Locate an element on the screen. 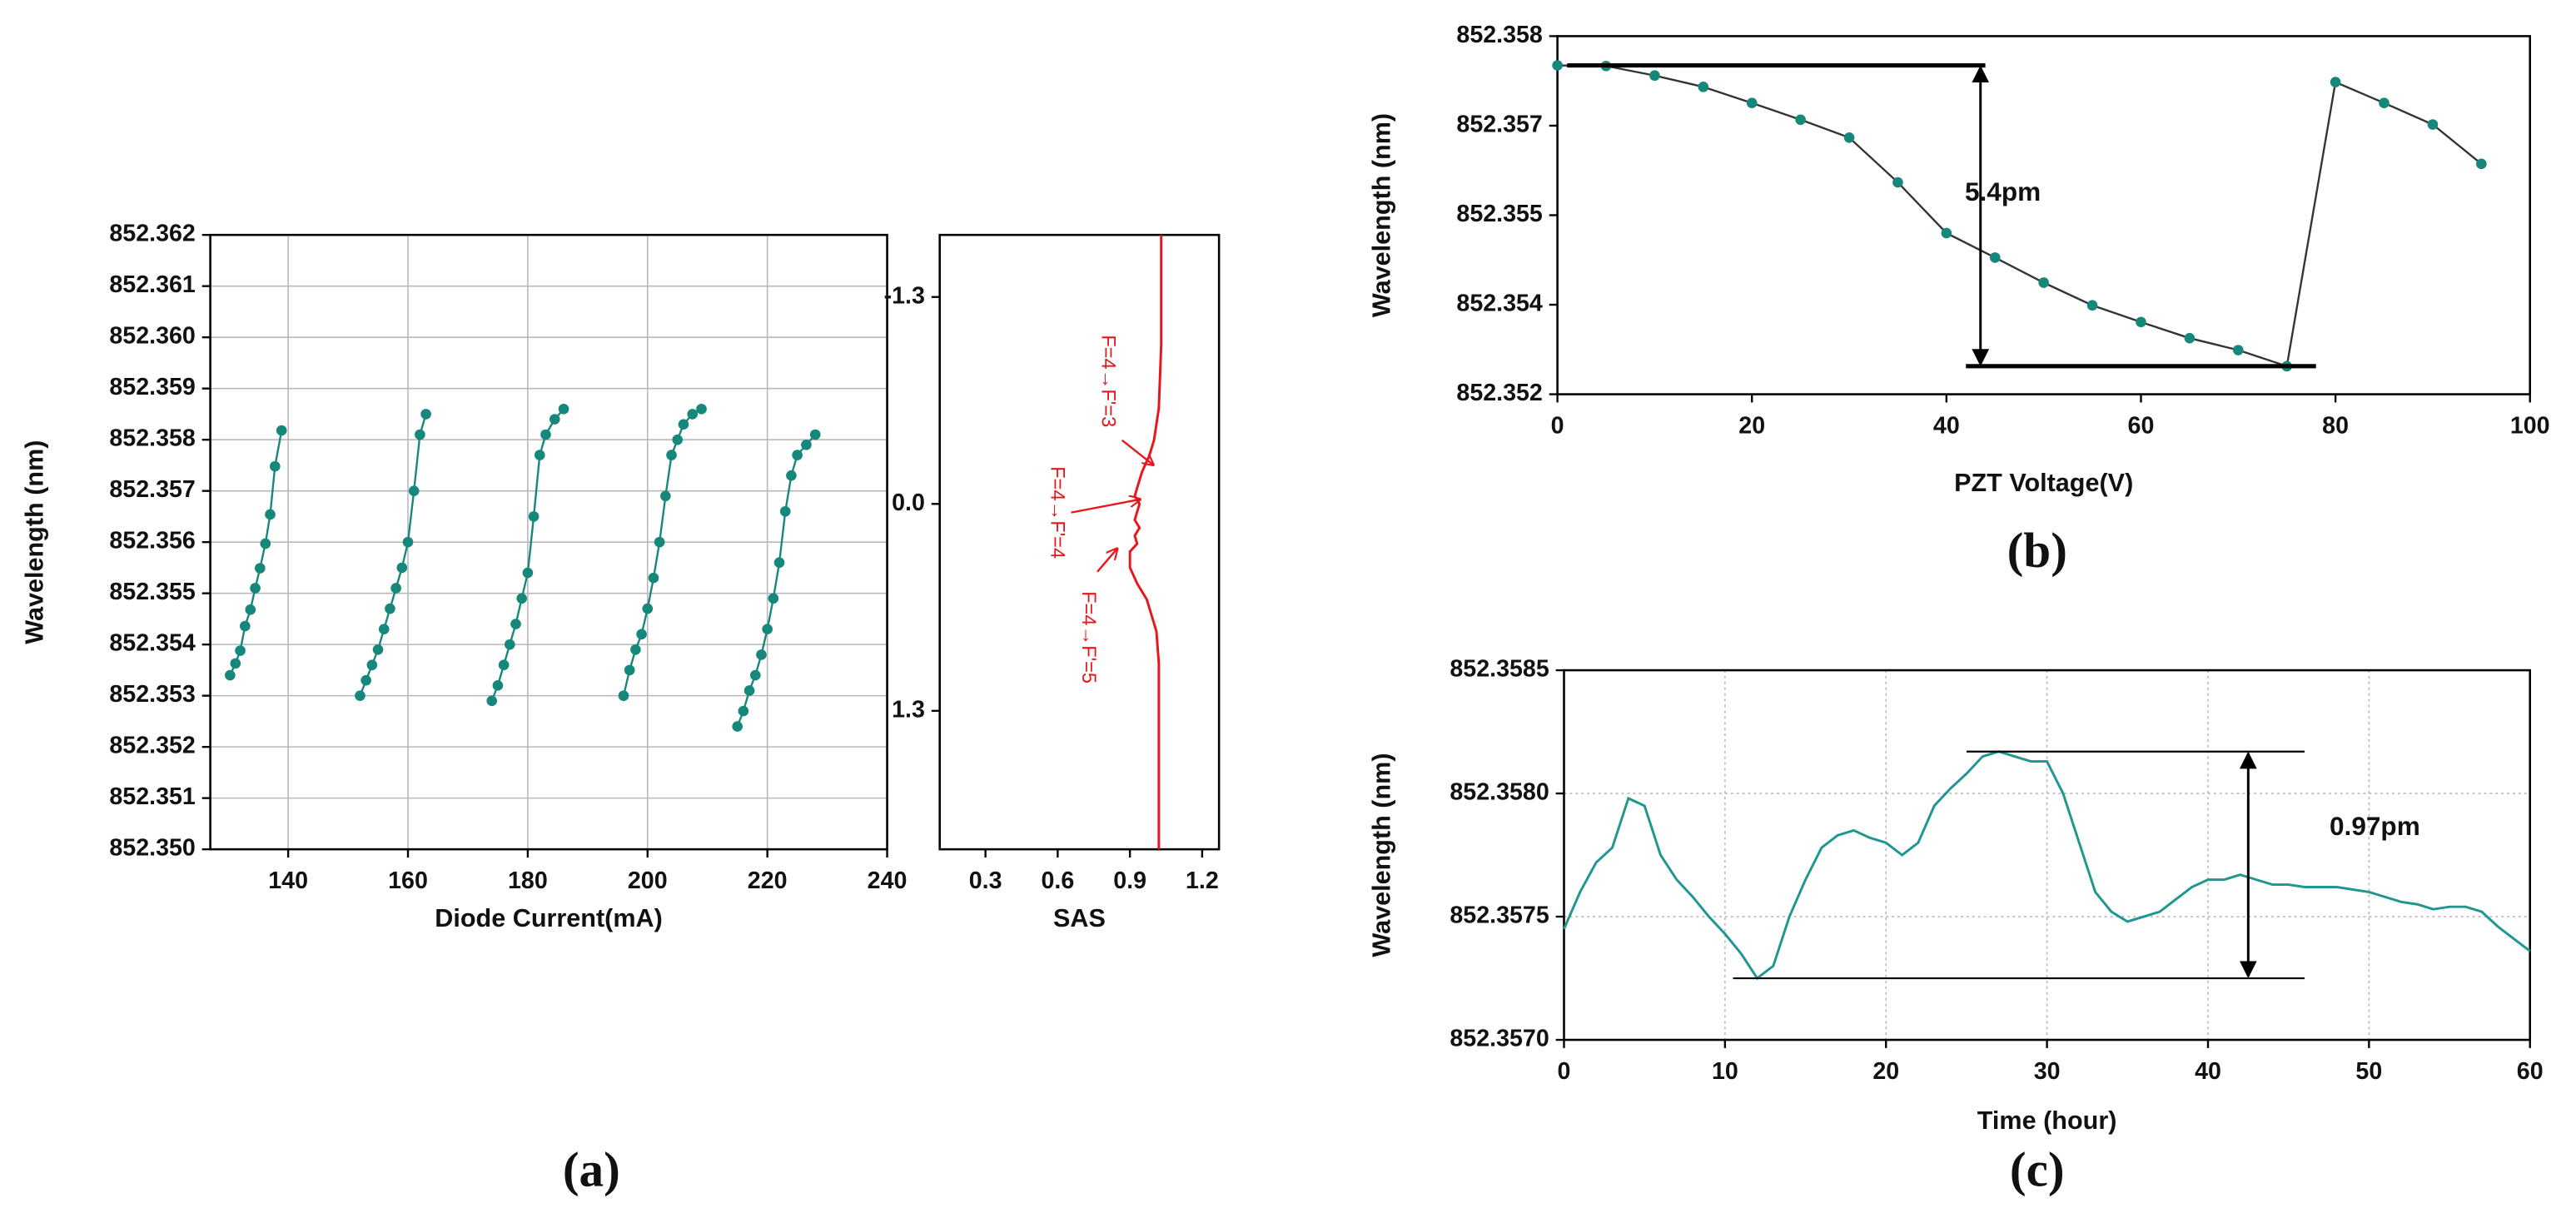 This screenshot has height=1213, width=2576. y-tick-label: 852.353 is located at coordinates (152, 694).